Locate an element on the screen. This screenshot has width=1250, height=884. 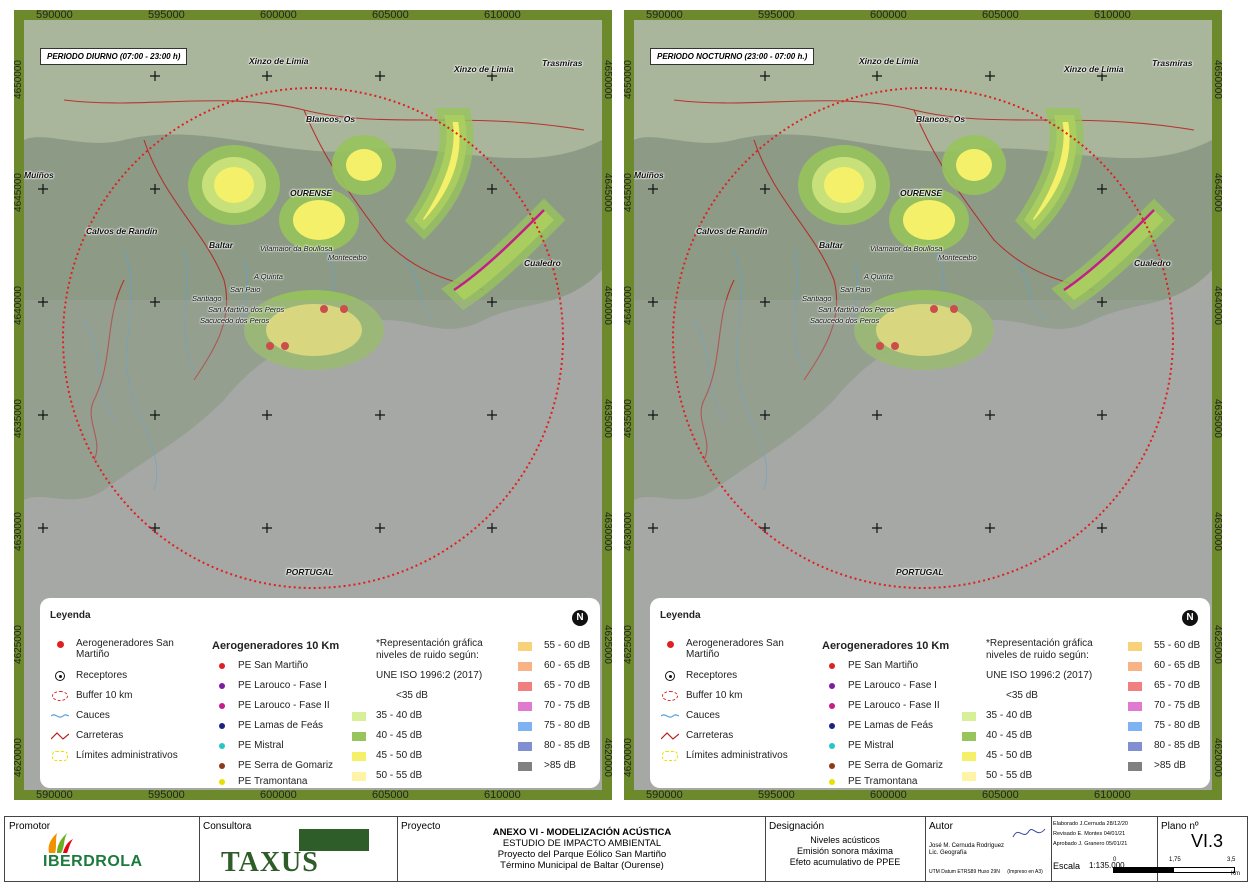
note-text: niveles de ruido según: is located at coordinates (1037, 655).